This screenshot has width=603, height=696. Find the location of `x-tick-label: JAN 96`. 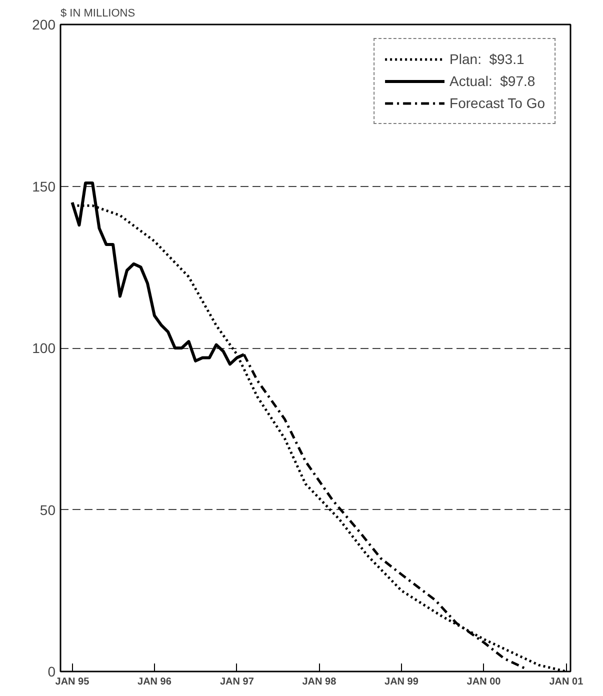

x-tick-label: JAN 96 is located at coordinates (155, 682).